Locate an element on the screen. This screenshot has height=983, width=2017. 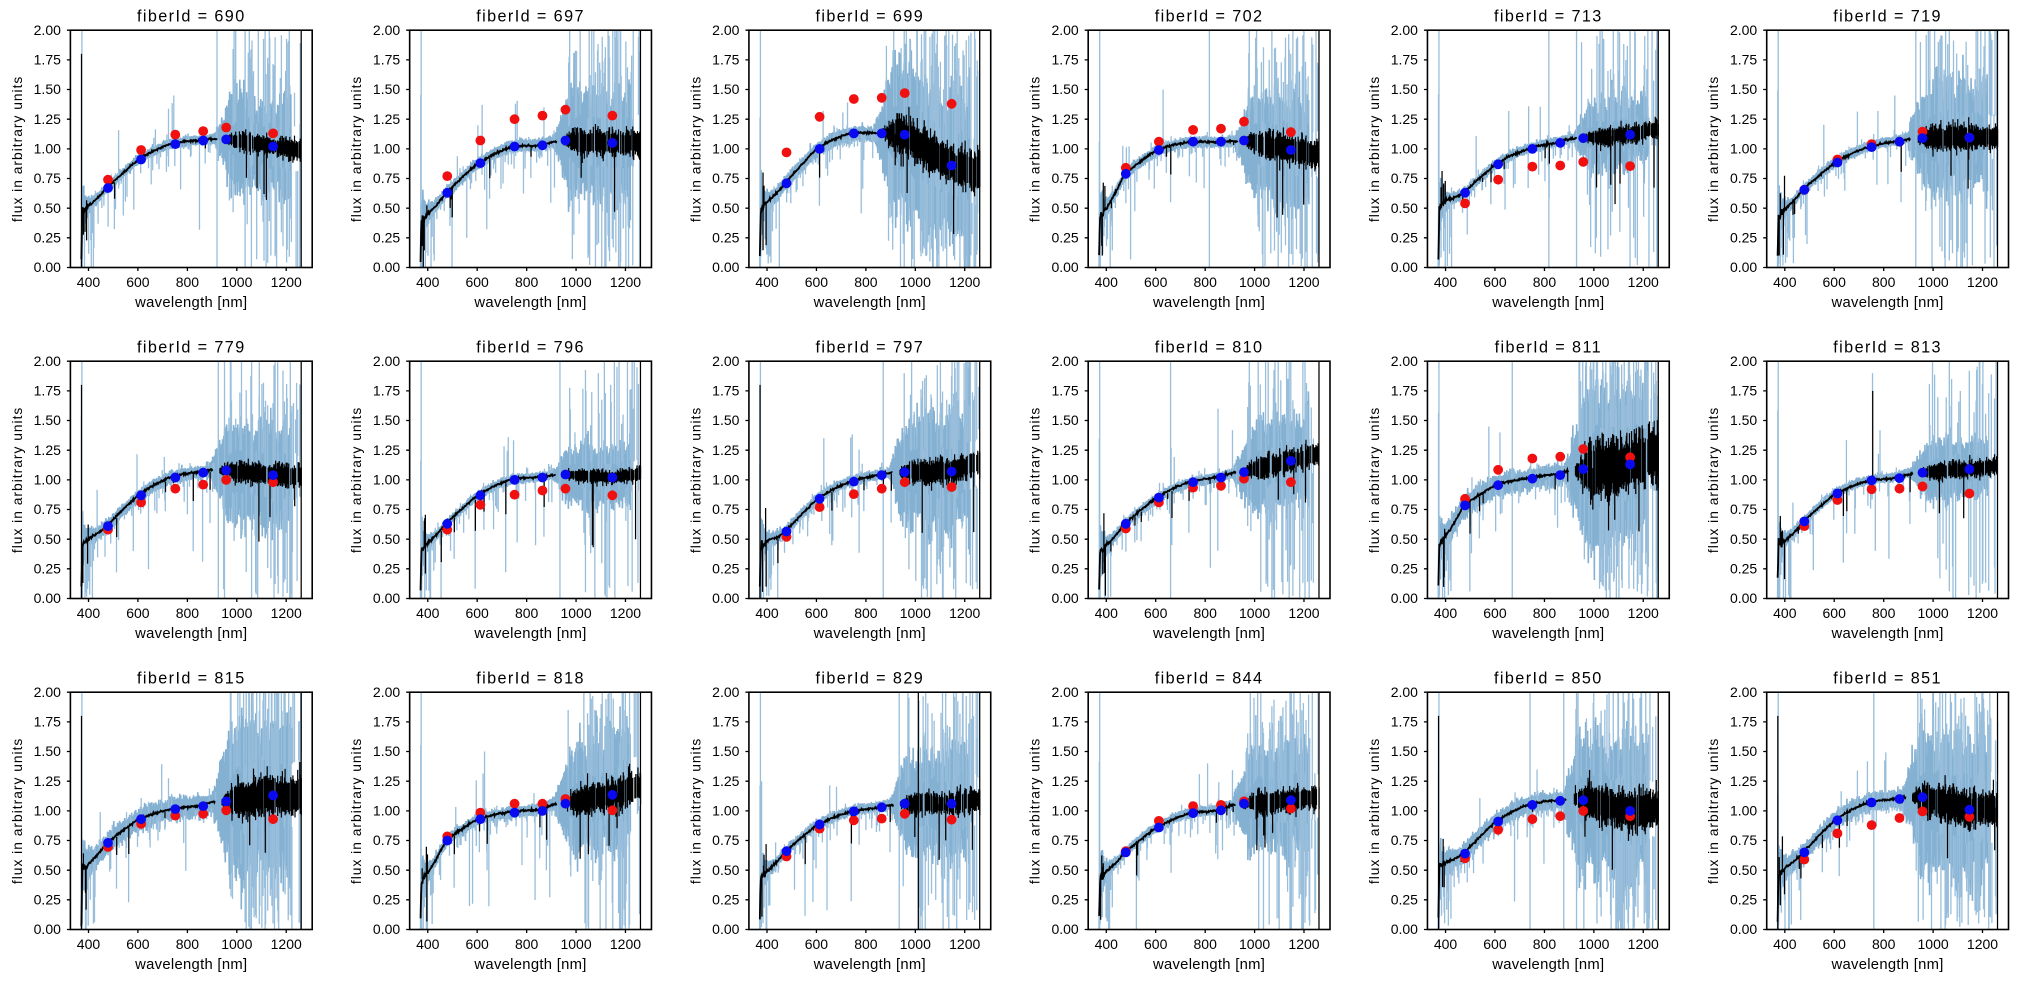
svg-text: fiberId = 796 is located at coordinates (530, 348).